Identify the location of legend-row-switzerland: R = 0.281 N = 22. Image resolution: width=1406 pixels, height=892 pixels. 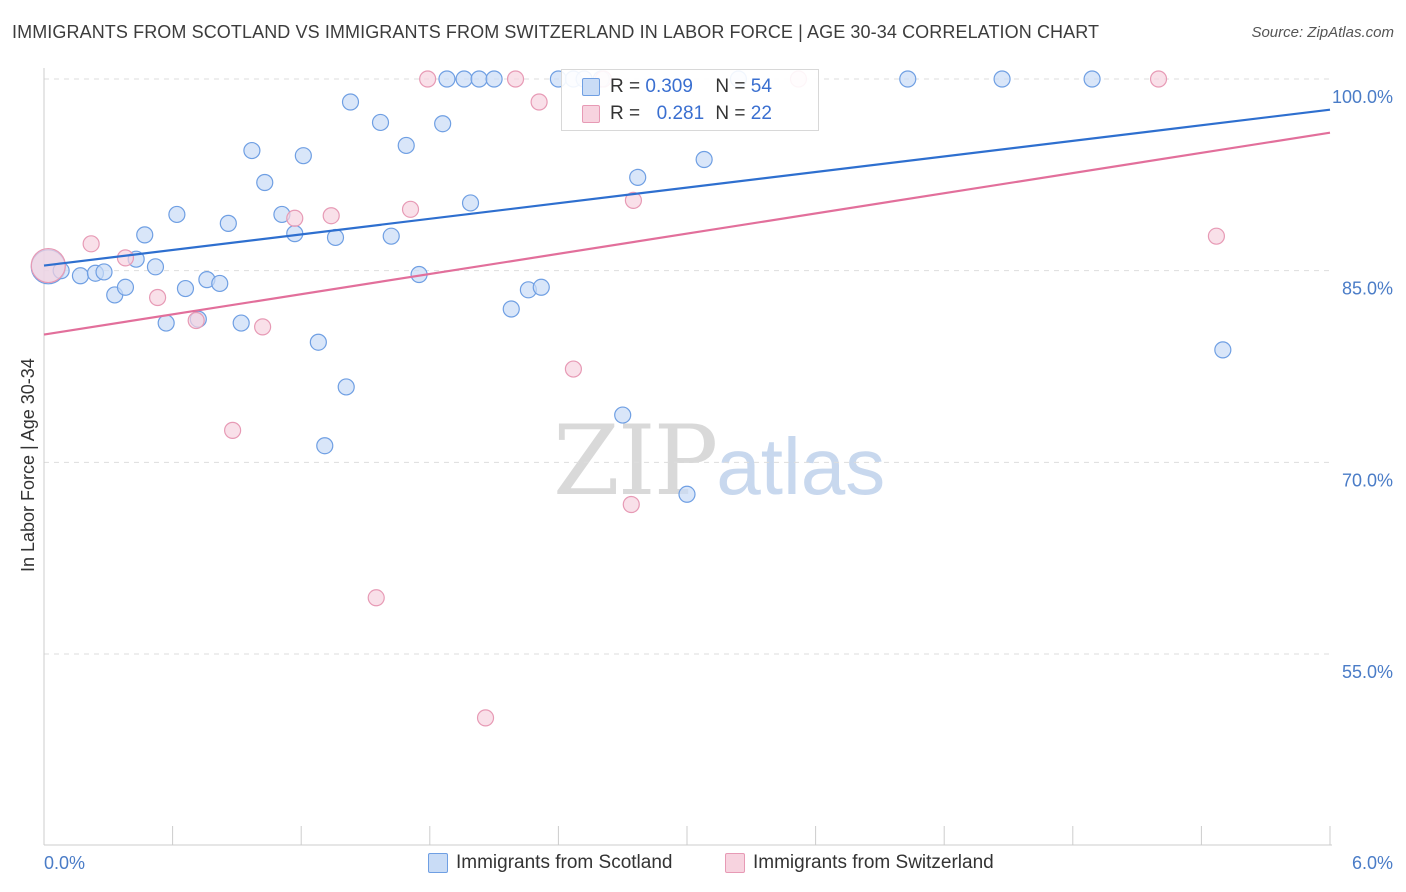
(677, 114).